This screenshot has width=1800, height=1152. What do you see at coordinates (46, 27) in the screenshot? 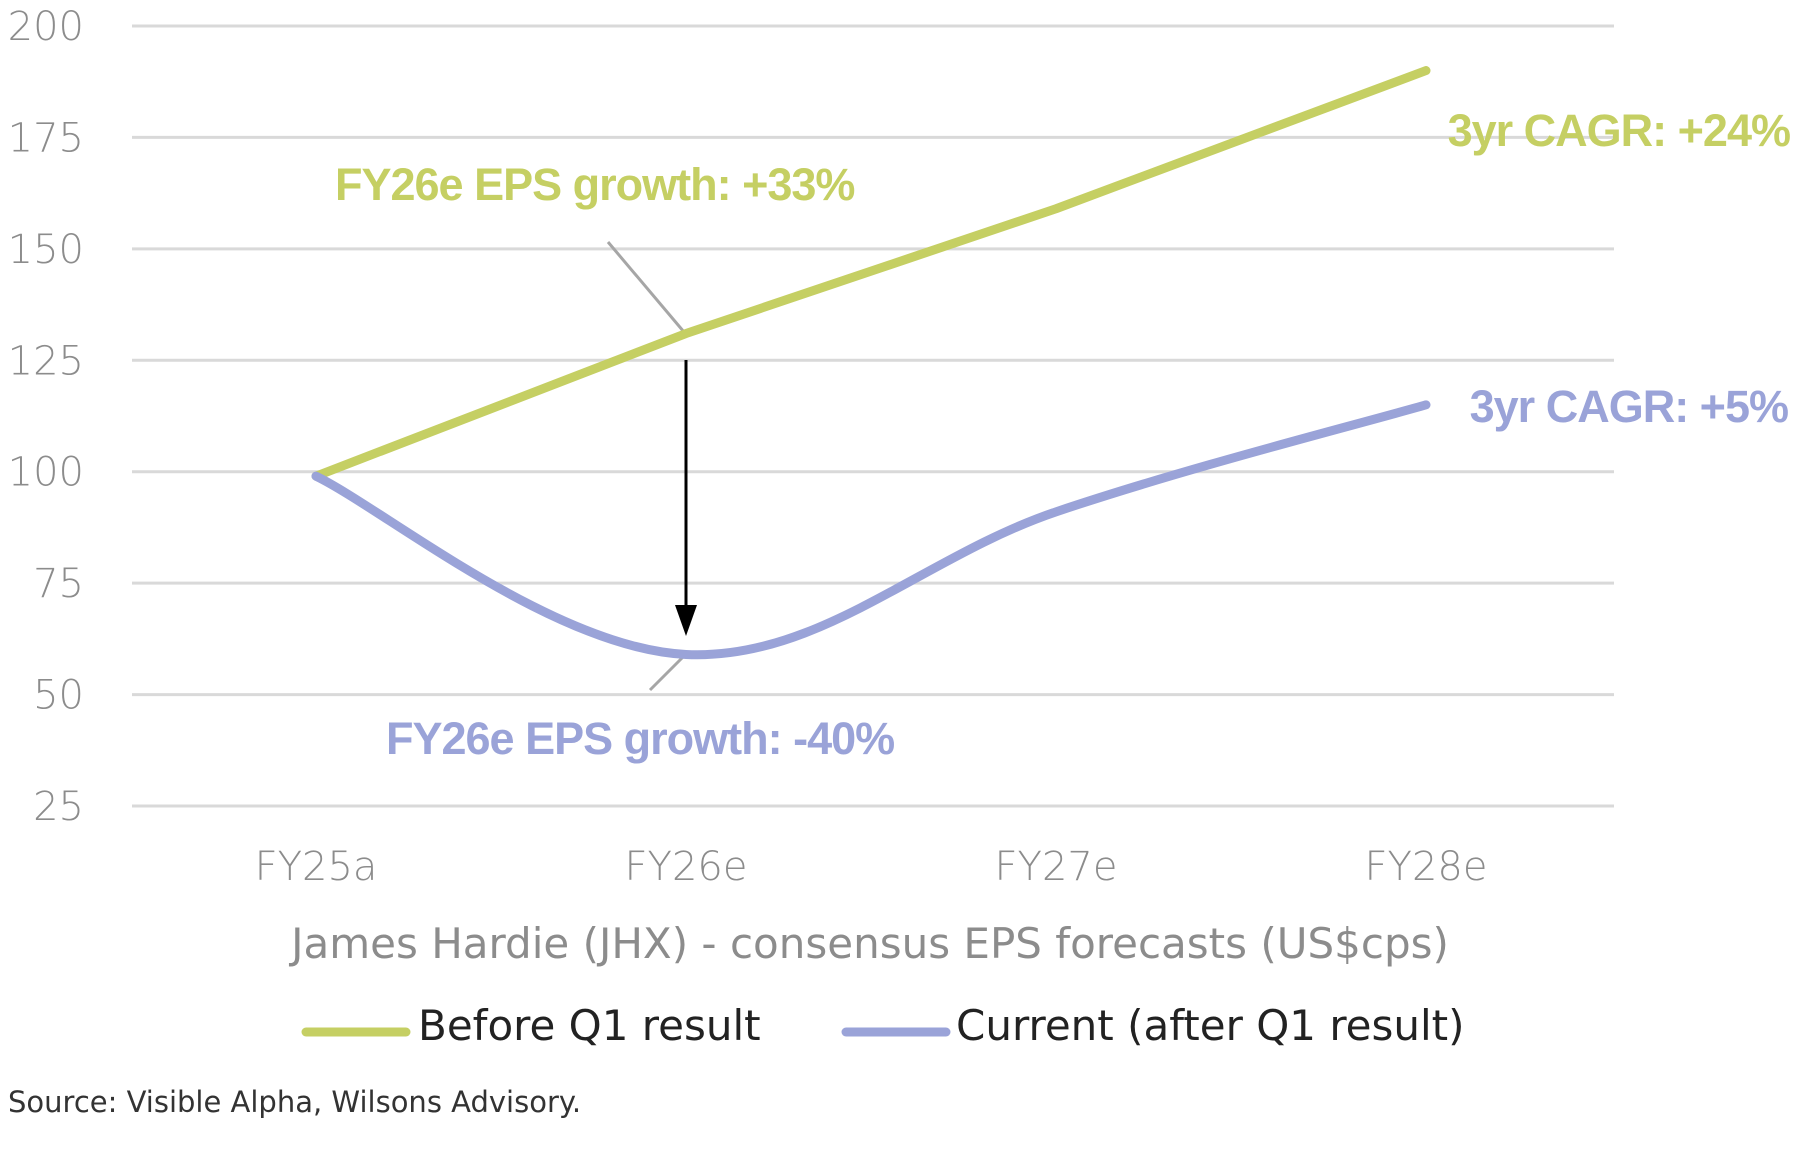
I see `y-tick-label: 200` at bounding box center [46, 27].